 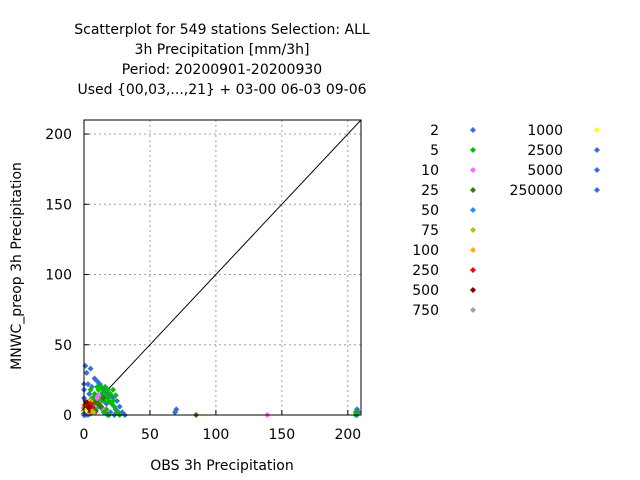 I want to click on x-axis-ticks: 0 50 100 150 200, so click(x=220, y=426).